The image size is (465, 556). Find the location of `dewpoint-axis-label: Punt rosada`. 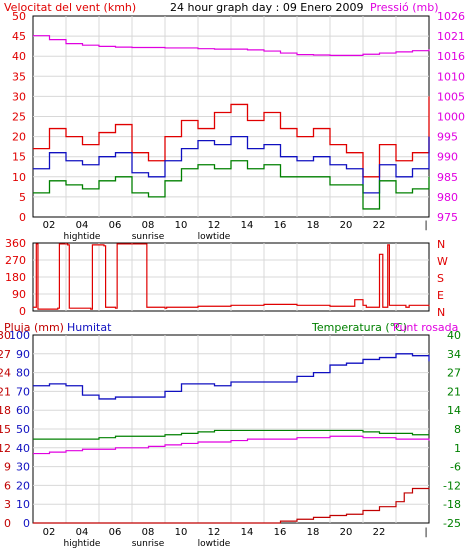

dewpoint-axis-label: Punt rosada is located at coordinates (425, 327).